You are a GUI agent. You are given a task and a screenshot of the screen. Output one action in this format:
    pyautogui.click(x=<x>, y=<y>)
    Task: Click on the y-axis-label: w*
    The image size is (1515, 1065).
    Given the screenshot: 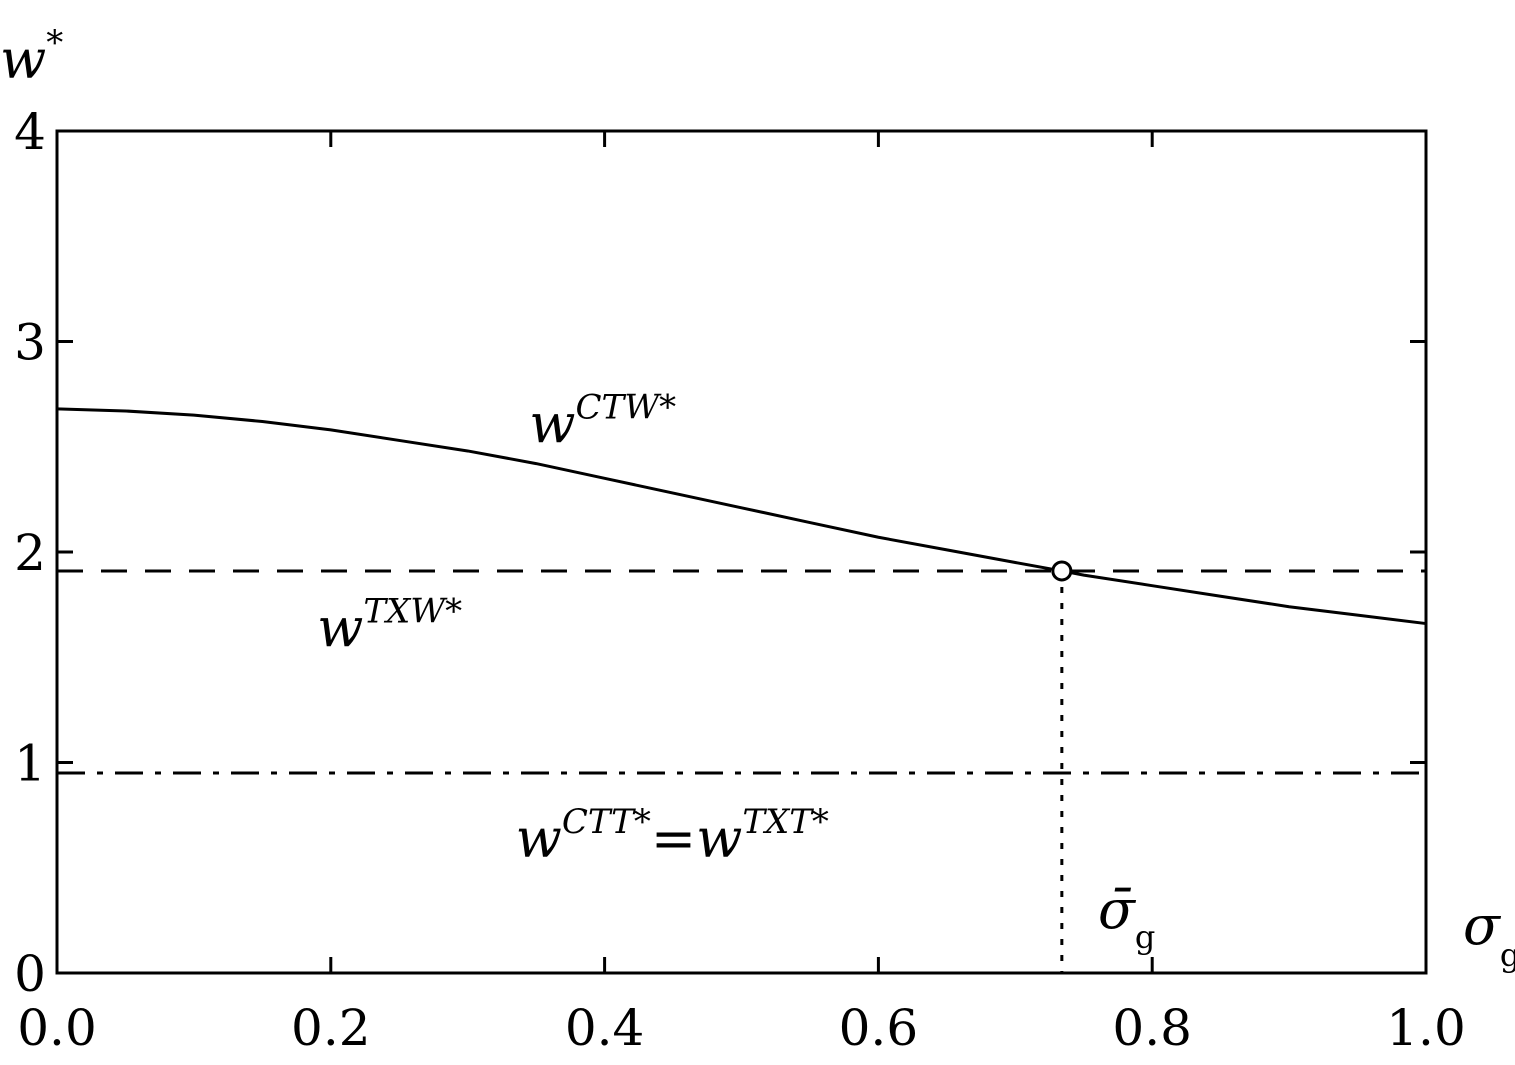 What is the action you would take?
    pyautogui.click(x=31, y=57)
    